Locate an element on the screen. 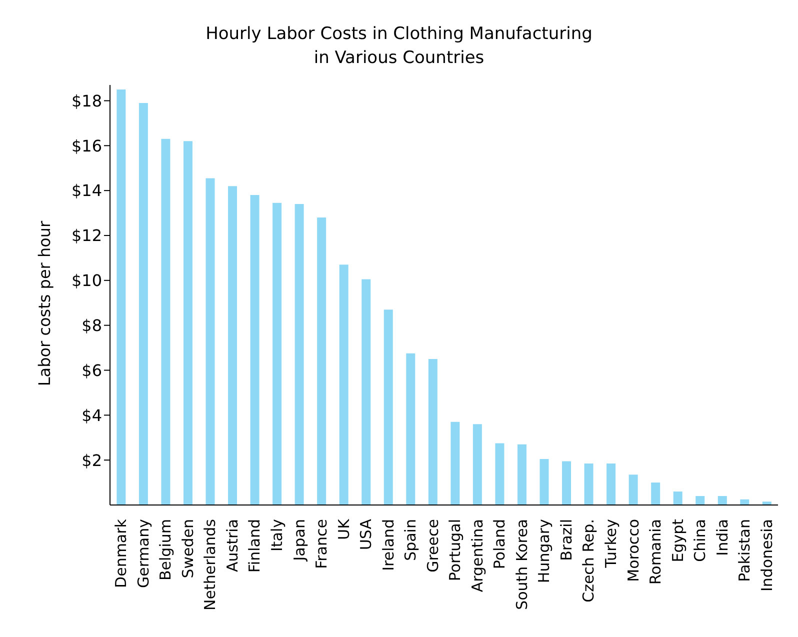 Image resolution: width=798 pixels, height=637 pixels. x-tick-label: Belgium is located at coordinates (165, 549).